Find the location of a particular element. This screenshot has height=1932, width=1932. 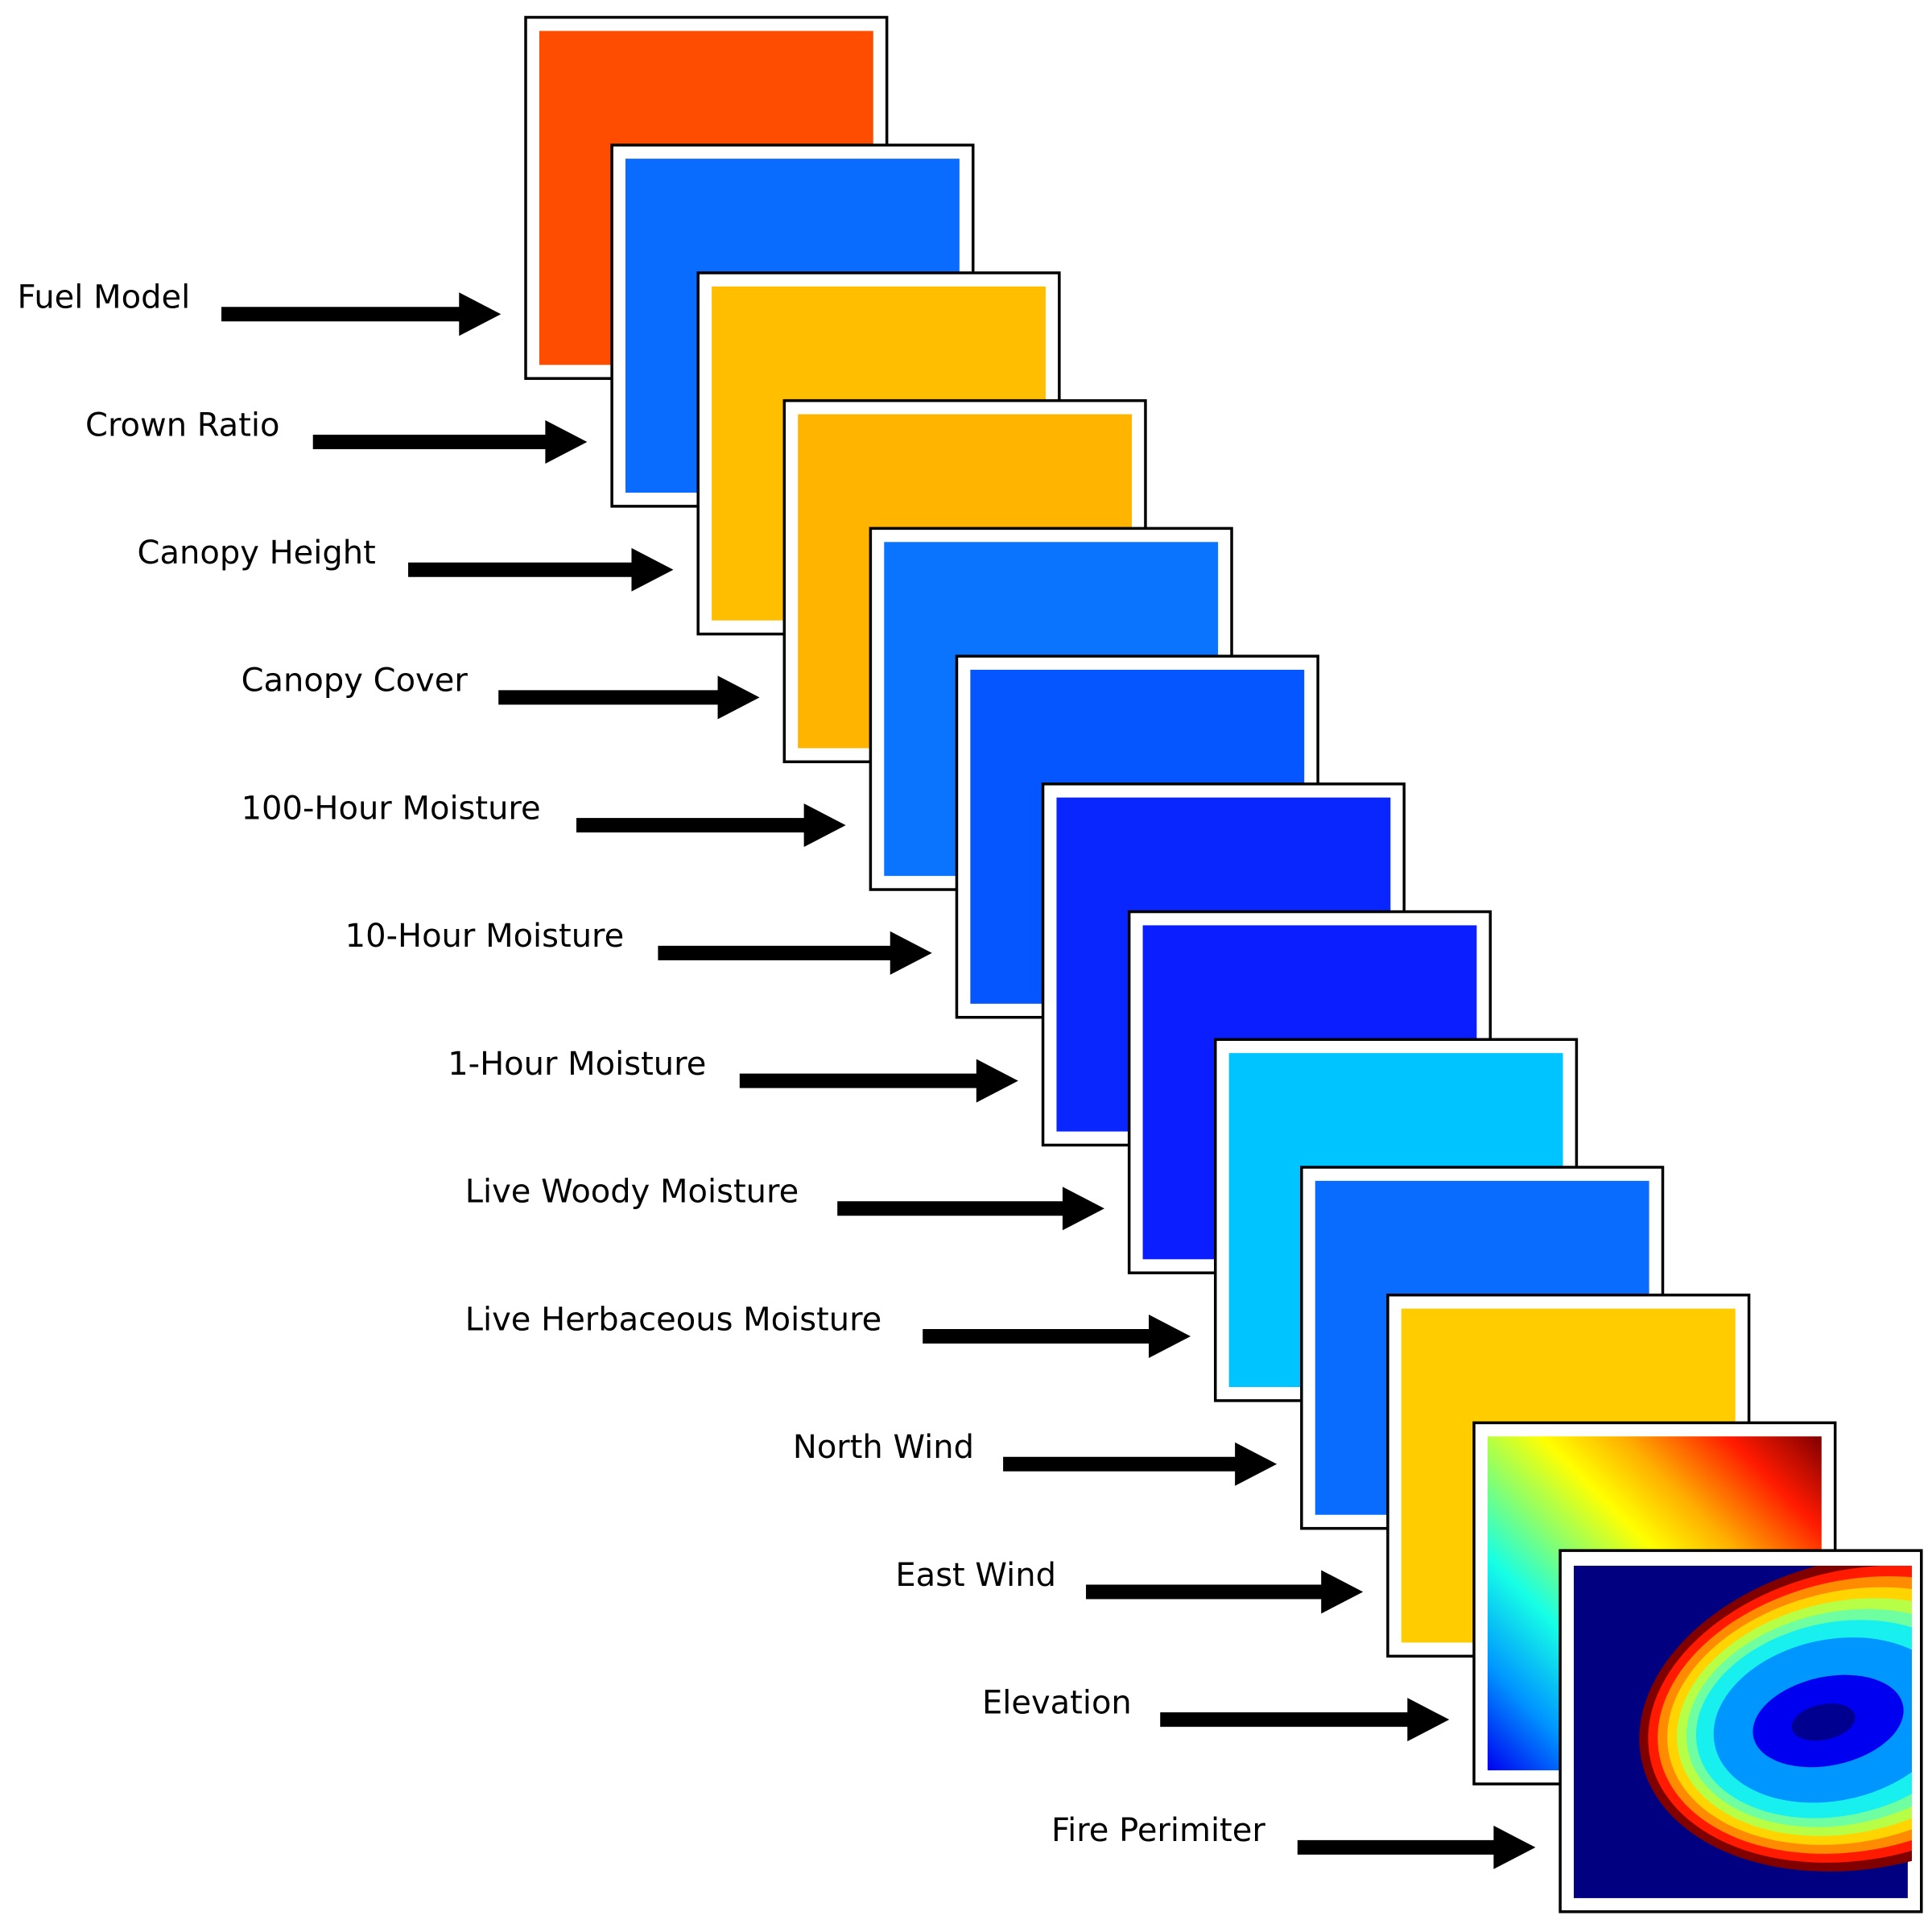

layer-label-elevation: Elevation is located at coordinates (1057, 1703).